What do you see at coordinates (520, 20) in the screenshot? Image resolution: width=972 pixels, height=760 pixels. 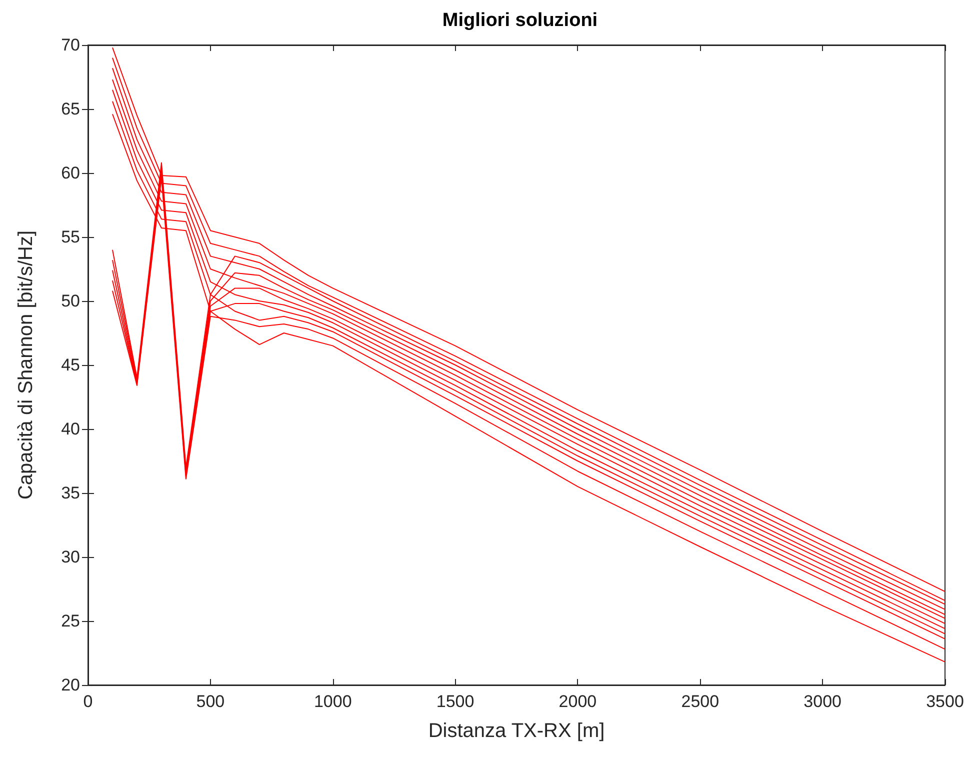 I see `chart-title: Migliori soluzioni` at bounding box center [520, 20].